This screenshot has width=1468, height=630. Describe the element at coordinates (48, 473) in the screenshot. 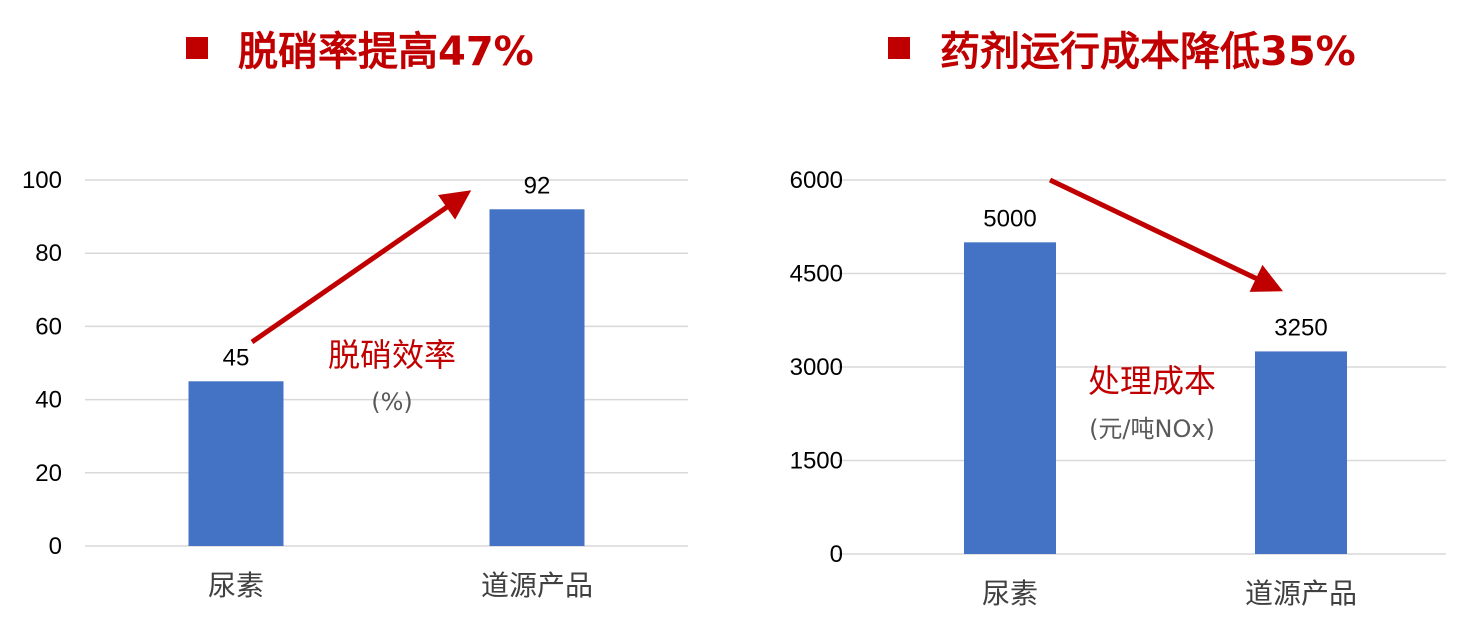

I see `y-tick-label: 20` at that location.